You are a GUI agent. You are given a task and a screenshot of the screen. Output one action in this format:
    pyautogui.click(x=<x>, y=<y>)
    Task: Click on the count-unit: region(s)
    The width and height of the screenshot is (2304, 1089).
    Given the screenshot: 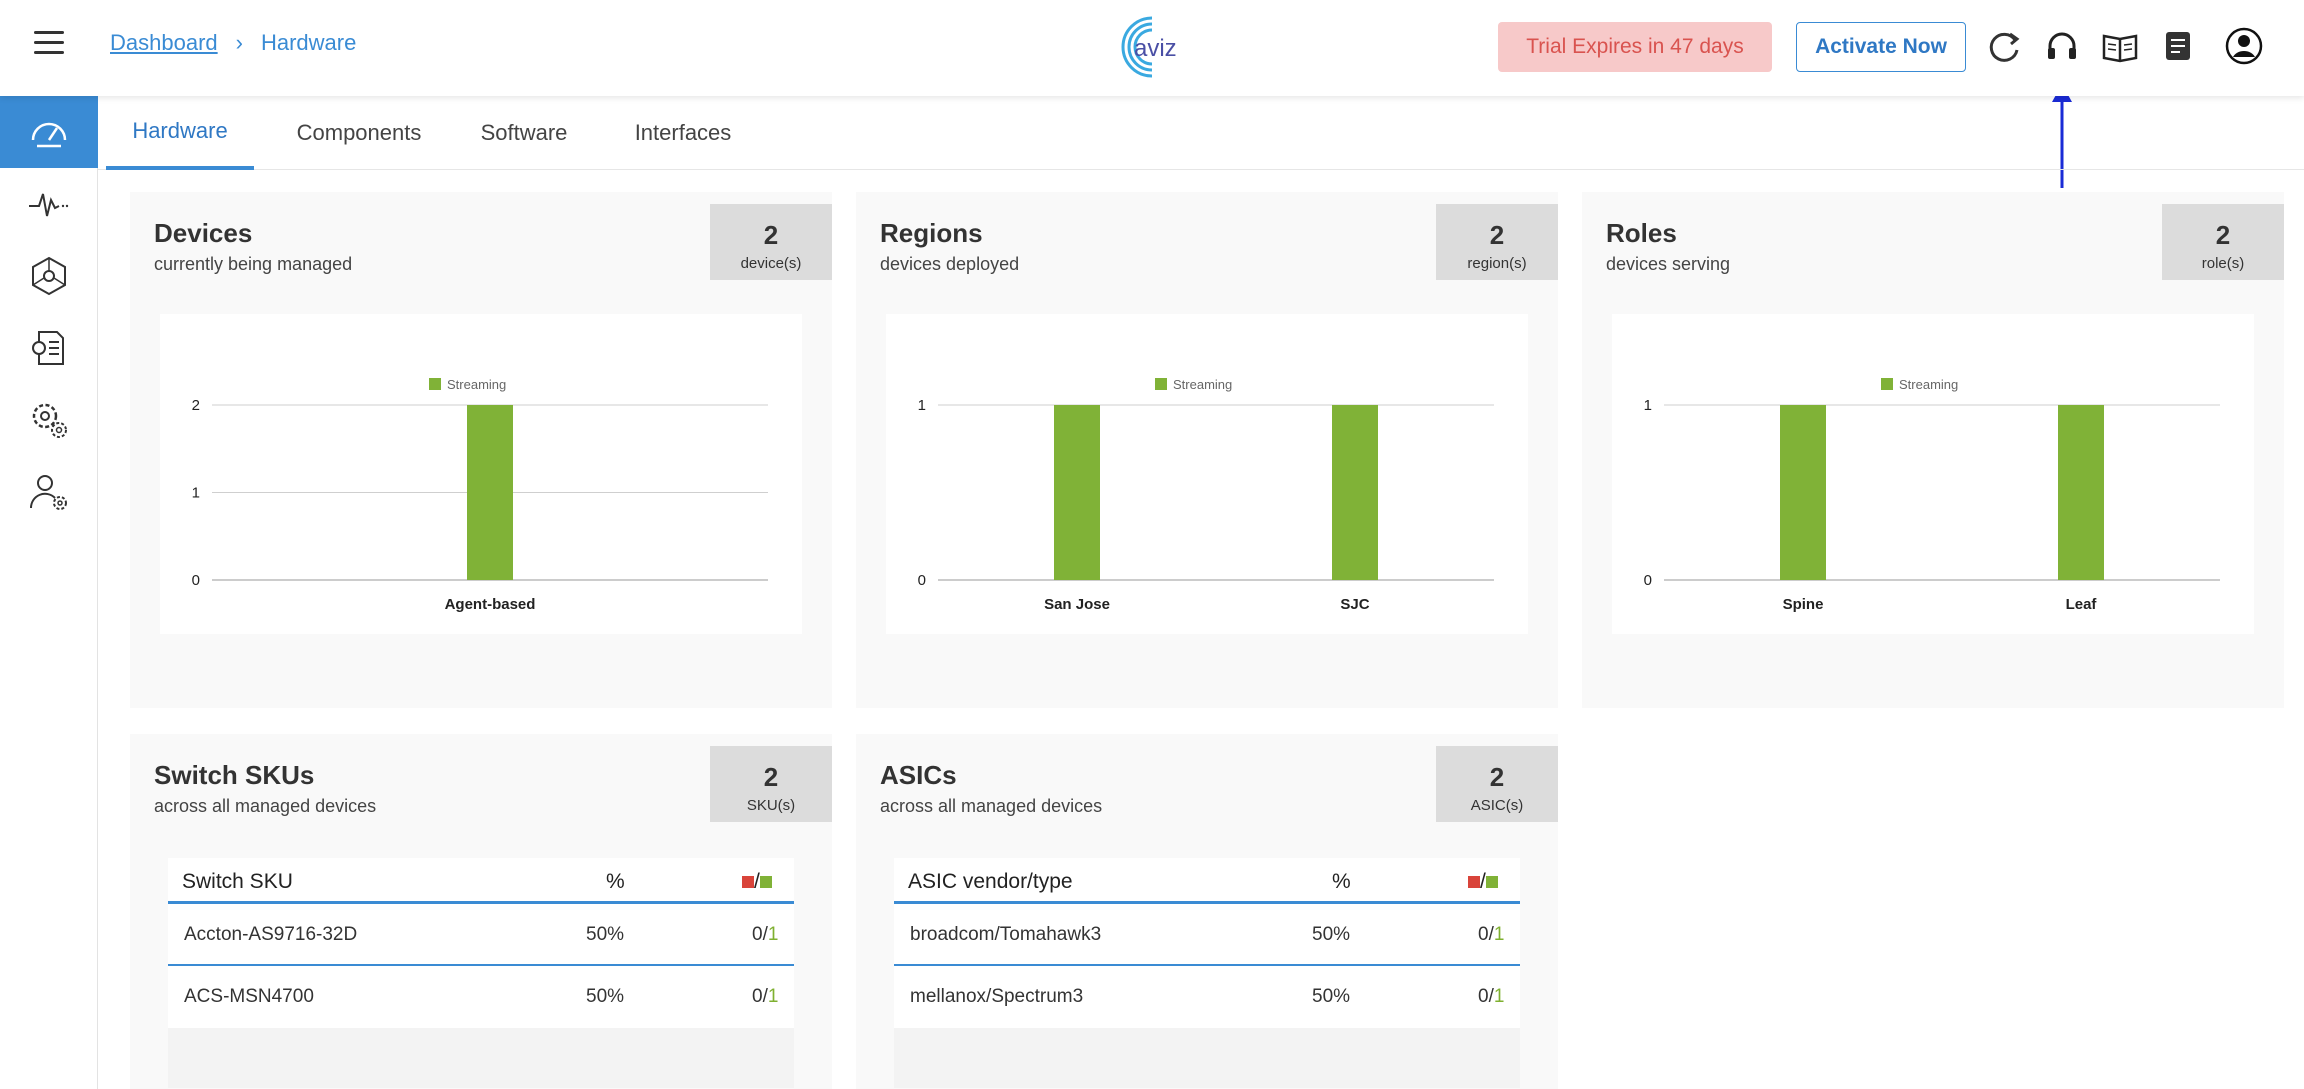 What is the action you would take?
    pyautogui.click(x=1497, y=263)
    